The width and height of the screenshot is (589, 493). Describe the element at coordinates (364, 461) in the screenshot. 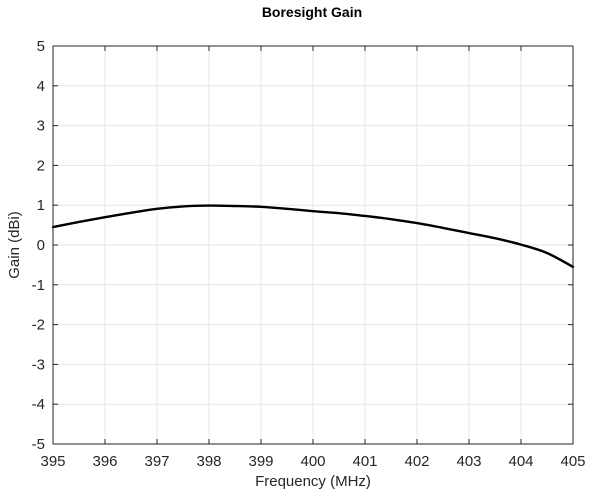

I see `x-tick-label: 401` at that location.